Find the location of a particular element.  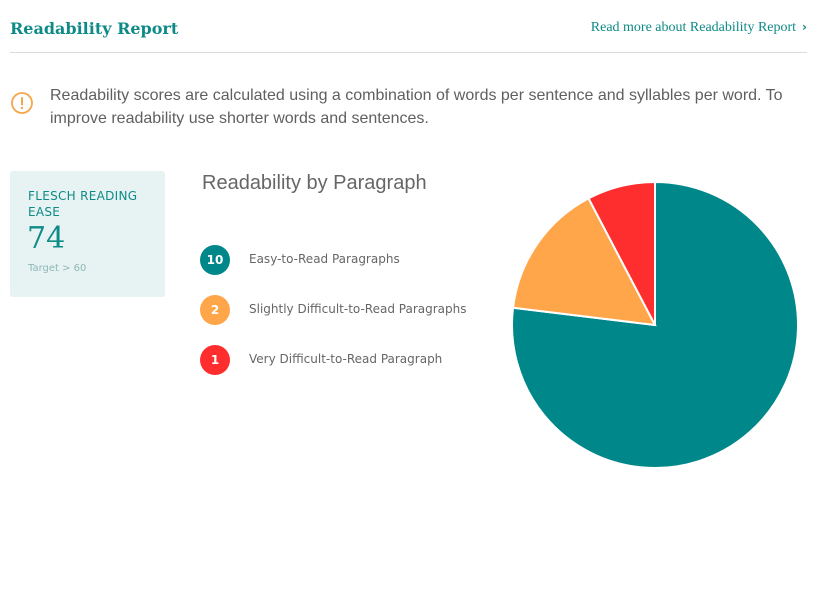

legend-item-very-difficult: 1 Very Difficult-to-Read Paragraph is located at coordinates (350, 360).